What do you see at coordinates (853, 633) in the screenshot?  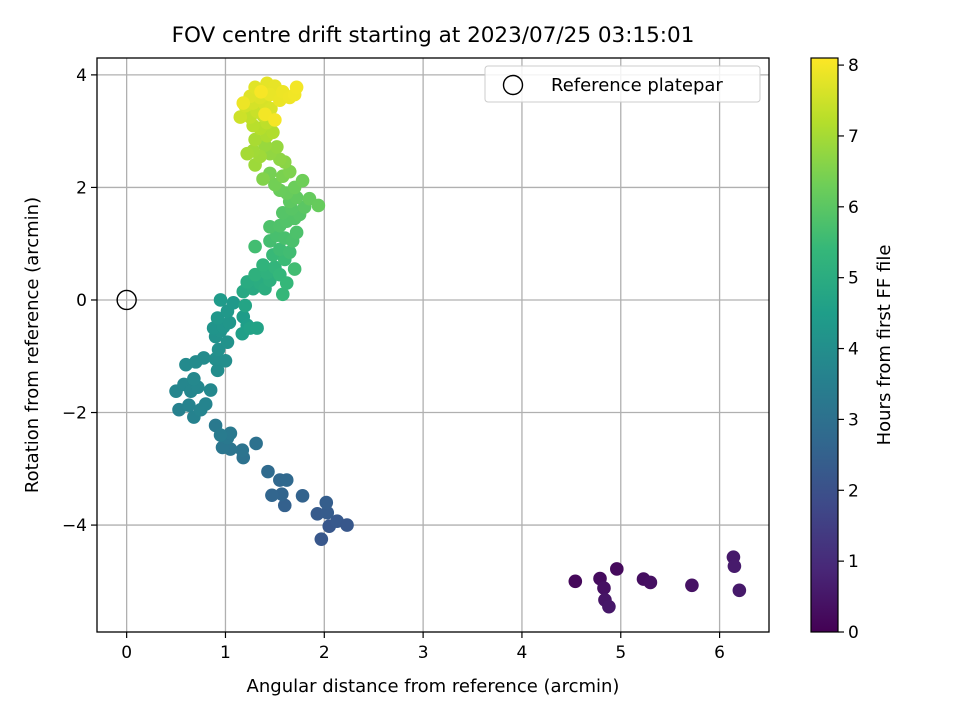 I see `colorbar-tick-label: 0` at bounding box center [853, 633].